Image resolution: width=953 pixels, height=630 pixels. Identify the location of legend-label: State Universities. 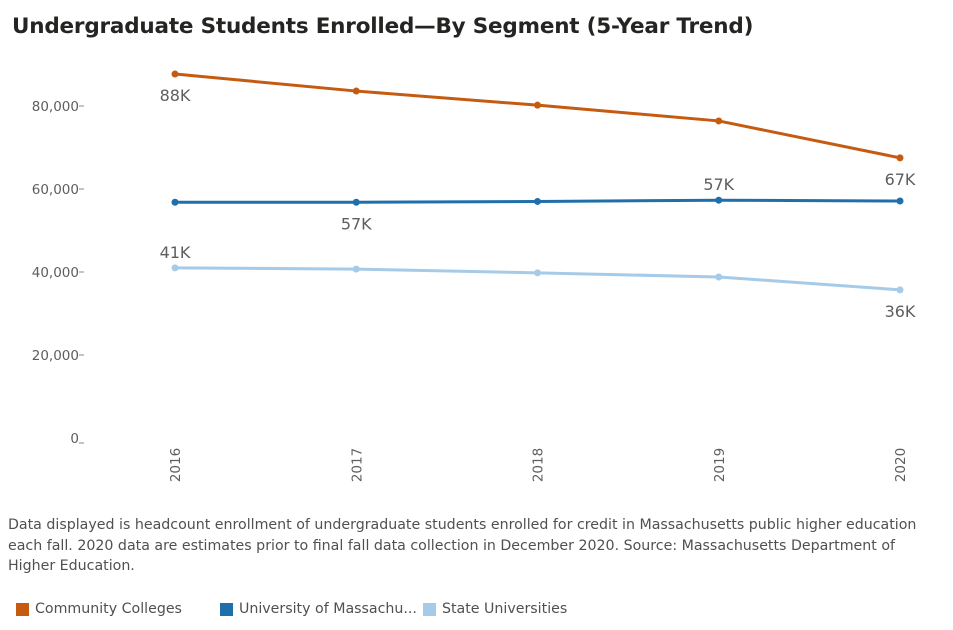
(504, 609).